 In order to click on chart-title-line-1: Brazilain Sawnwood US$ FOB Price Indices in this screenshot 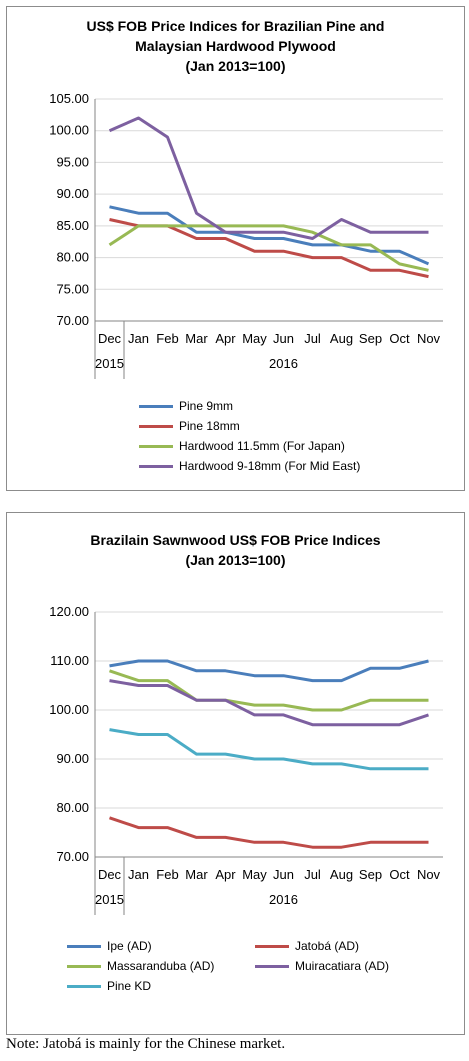, I will do `click(235, 540)`.